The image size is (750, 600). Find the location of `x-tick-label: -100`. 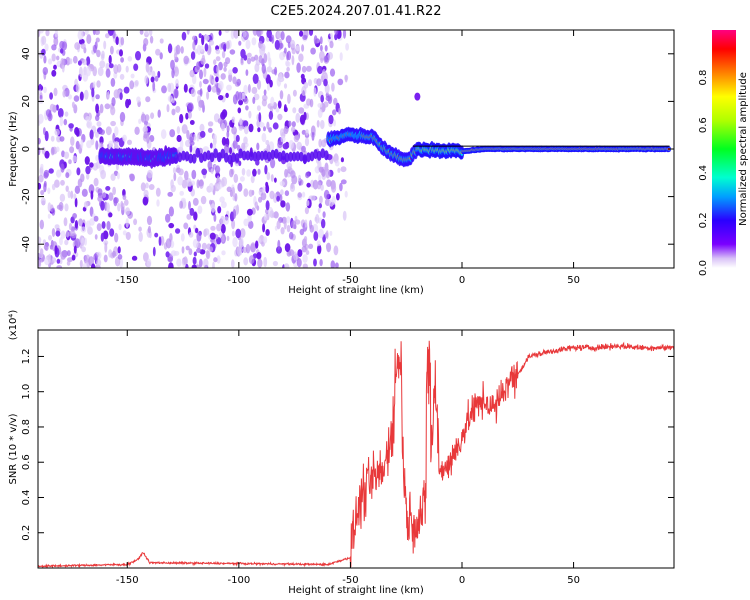

x-tick-label: -100 is located at coordinates (238, 580).